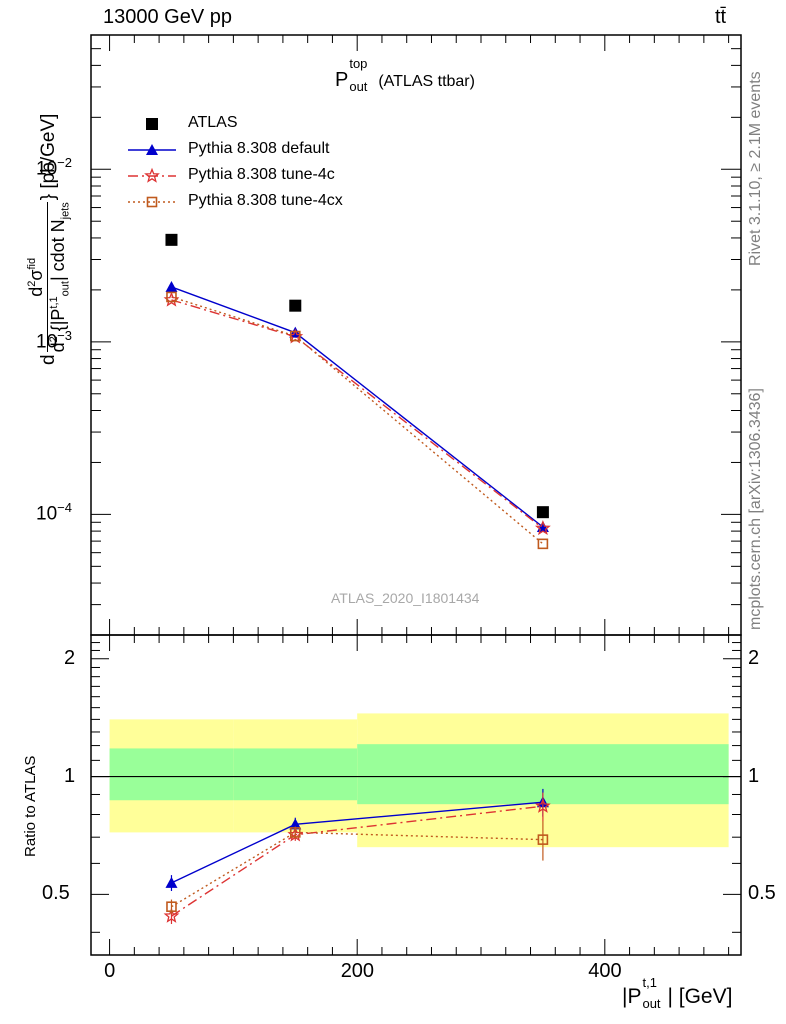  What do you see at coordinates (762, 893) in the screenshot?
I see `ratio-y-tick-label-right: 0.5` at bounding box center [762, 893].